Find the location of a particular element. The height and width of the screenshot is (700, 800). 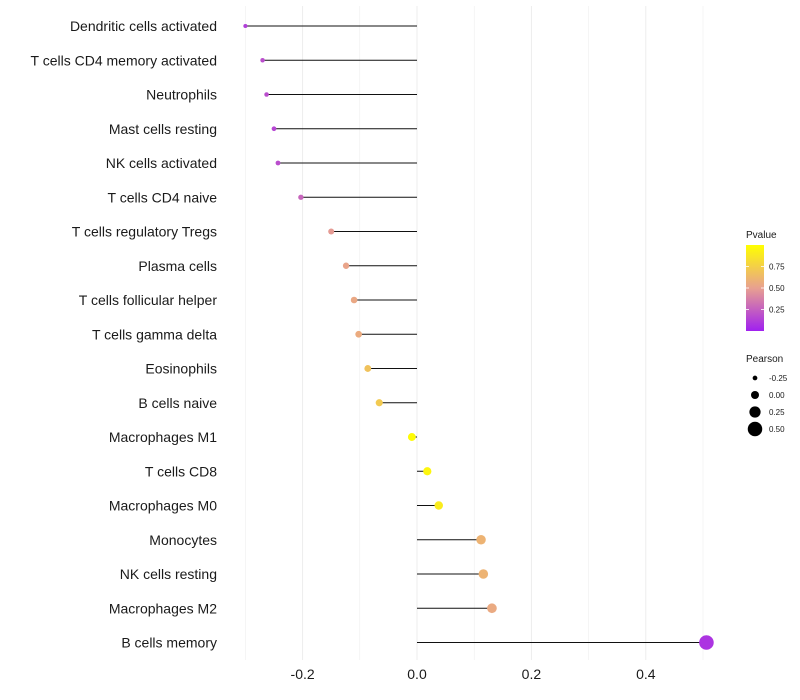

category-label: T cells follicular helper is located at coordinates (148, 300).